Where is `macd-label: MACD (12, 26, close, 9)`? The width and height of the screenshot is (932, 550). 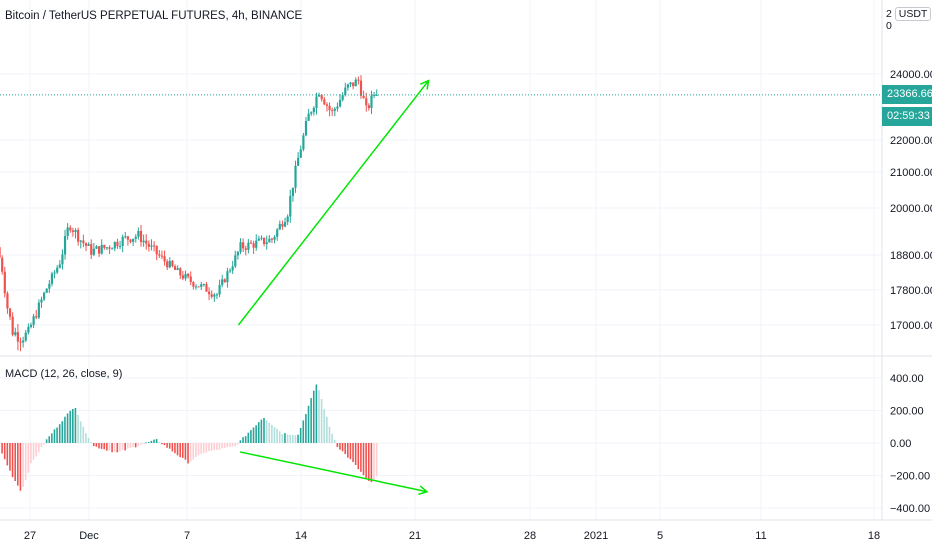
macd-label: MACD (12, 26, close, 9) is located at coordinates (63, 374).